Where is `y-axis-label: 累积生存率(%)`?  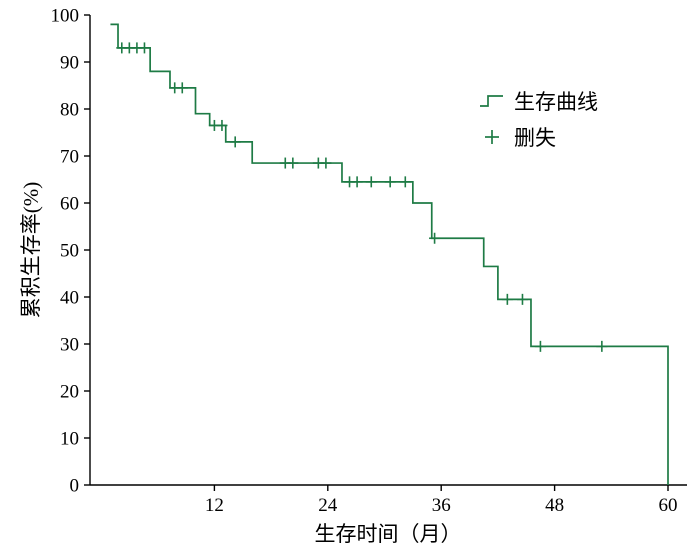
y-axis-label: 累积生存率(%) is located at coordinates (31, 250).